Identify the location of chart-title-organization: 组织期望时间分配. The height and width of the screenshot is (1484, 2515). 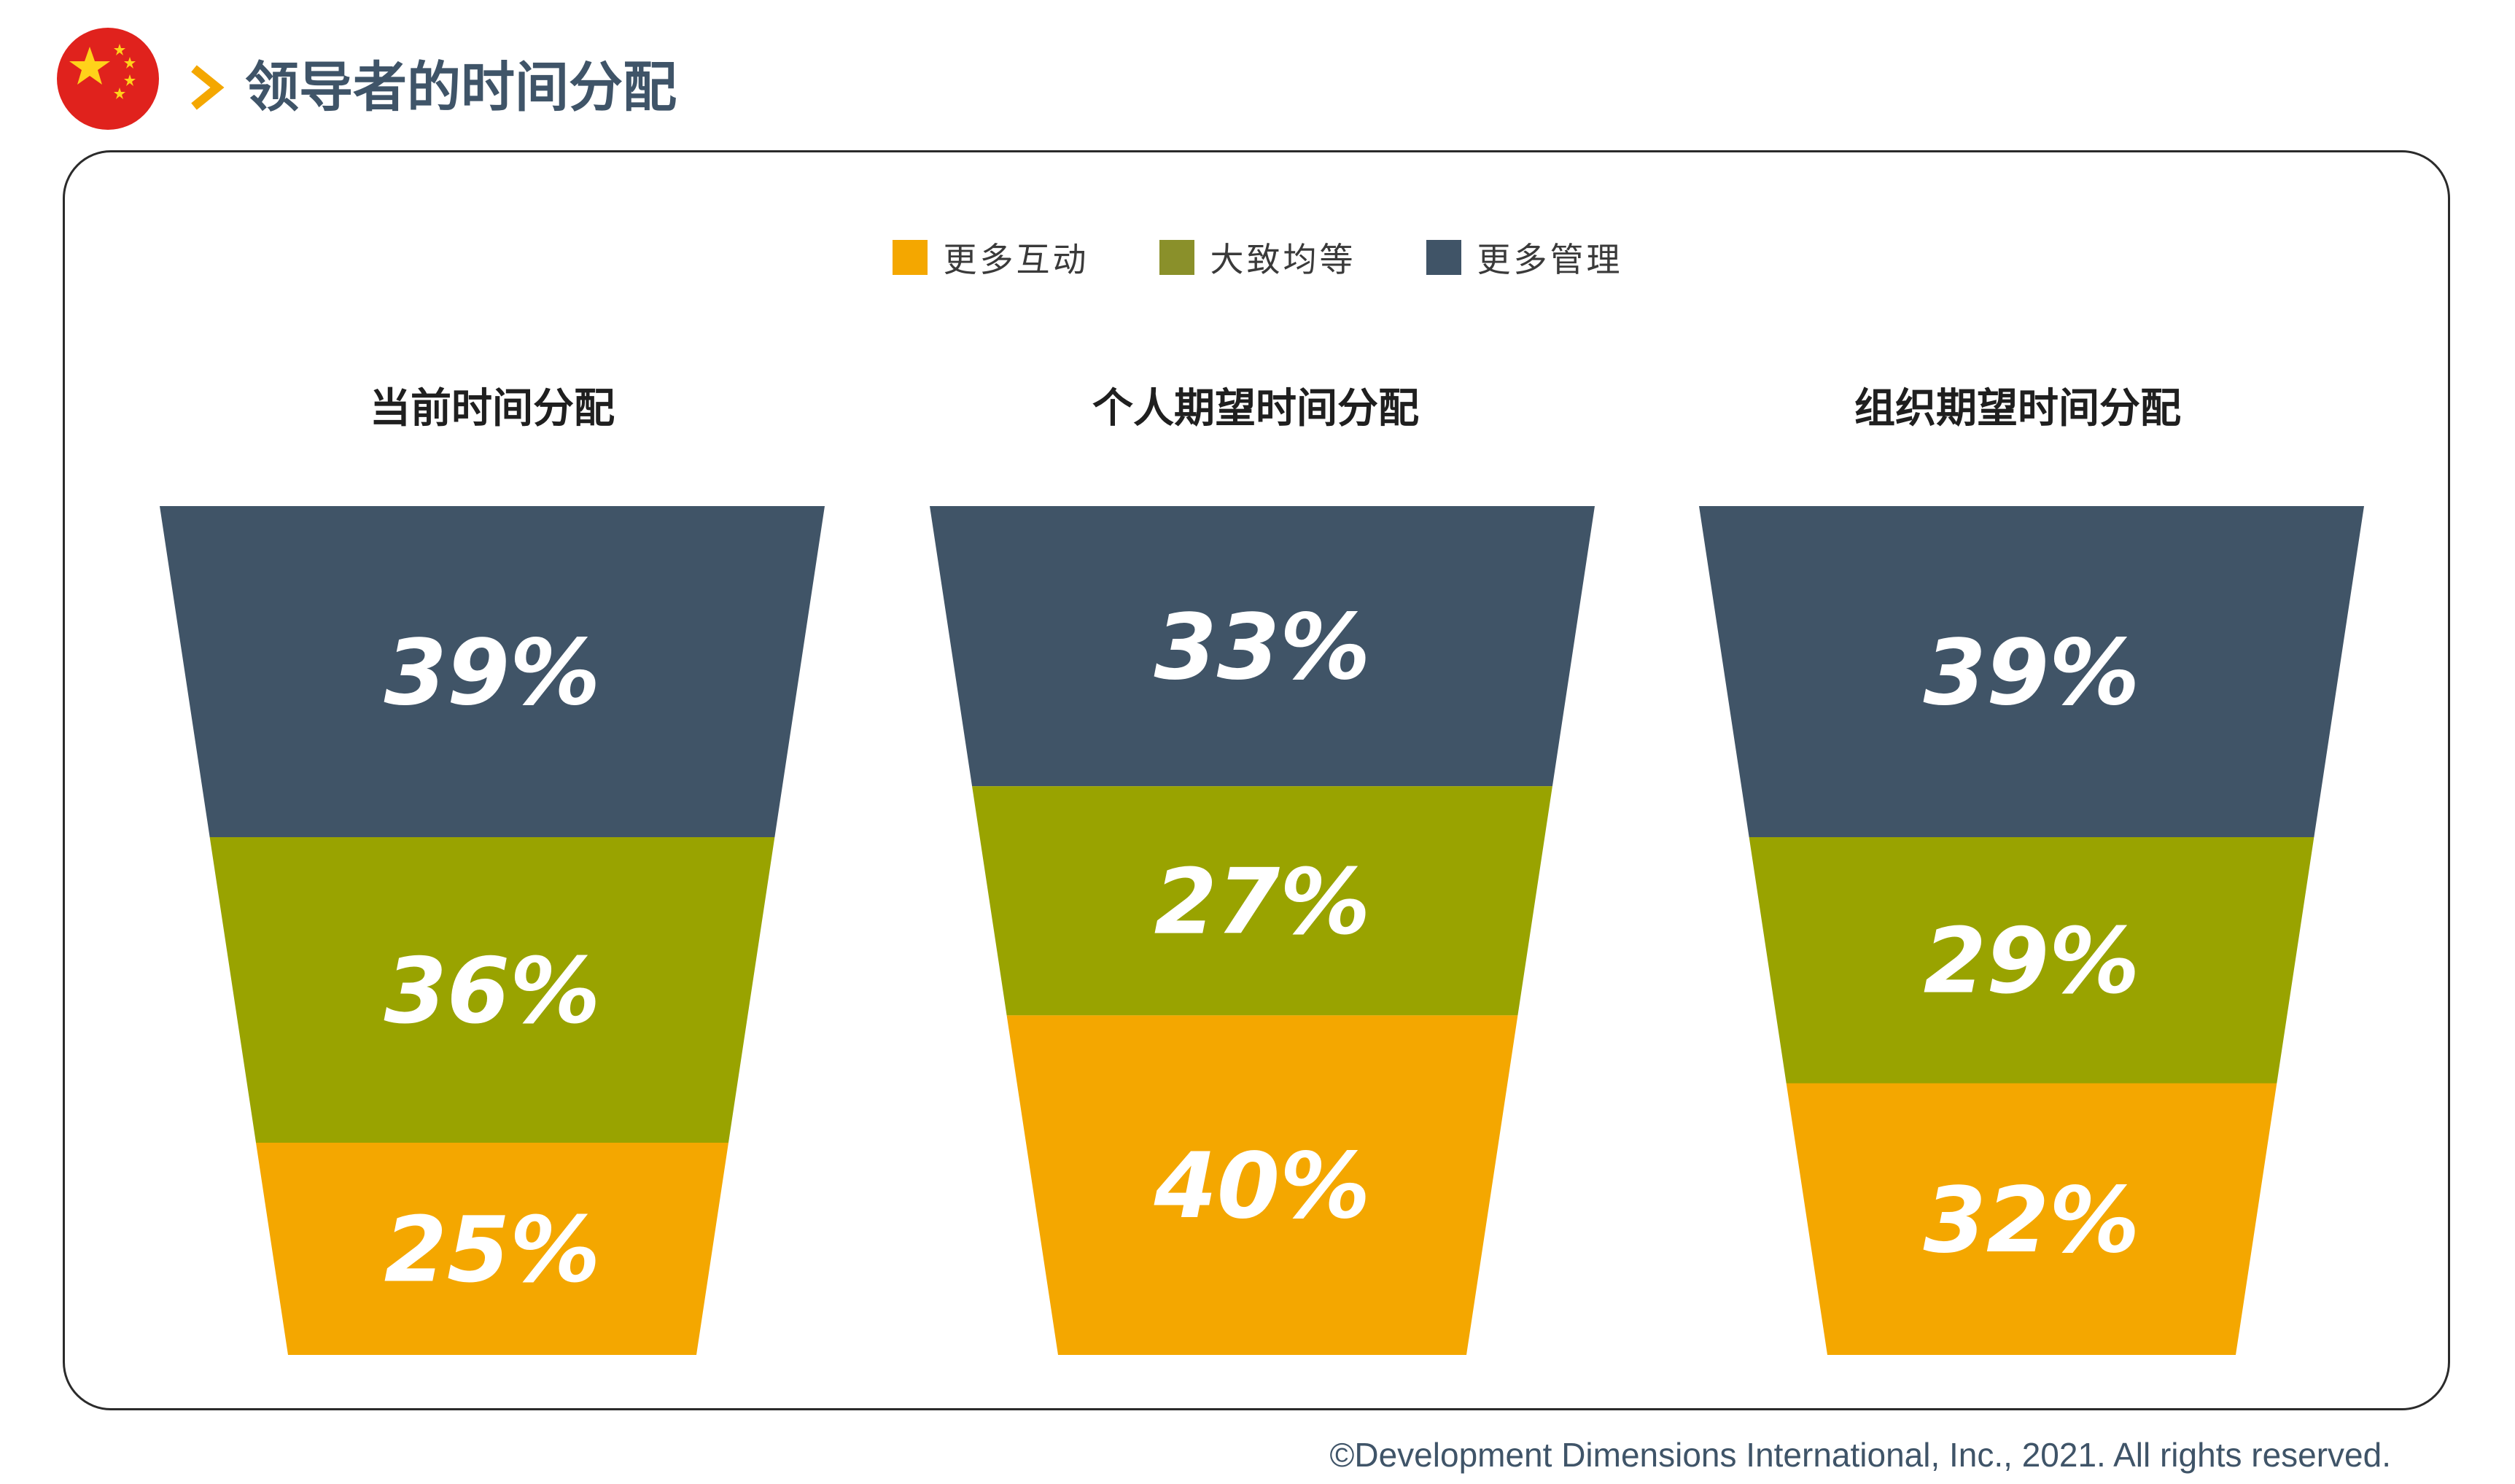
(2018, 408).